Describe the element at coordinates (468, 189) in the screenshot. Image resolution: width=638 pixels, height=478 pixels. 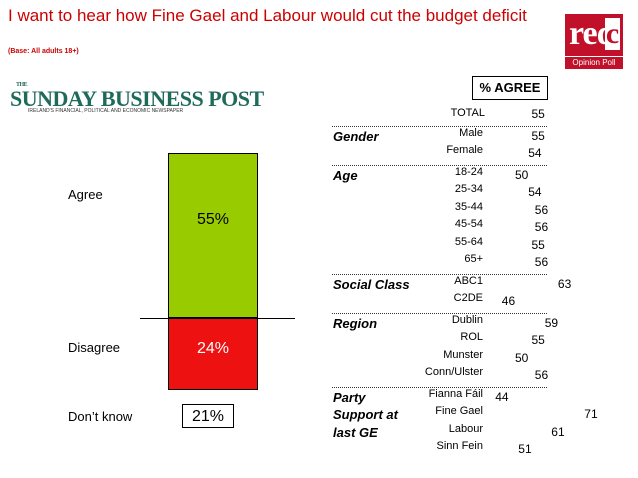
I see `table-row-label: 25-34` at that location.